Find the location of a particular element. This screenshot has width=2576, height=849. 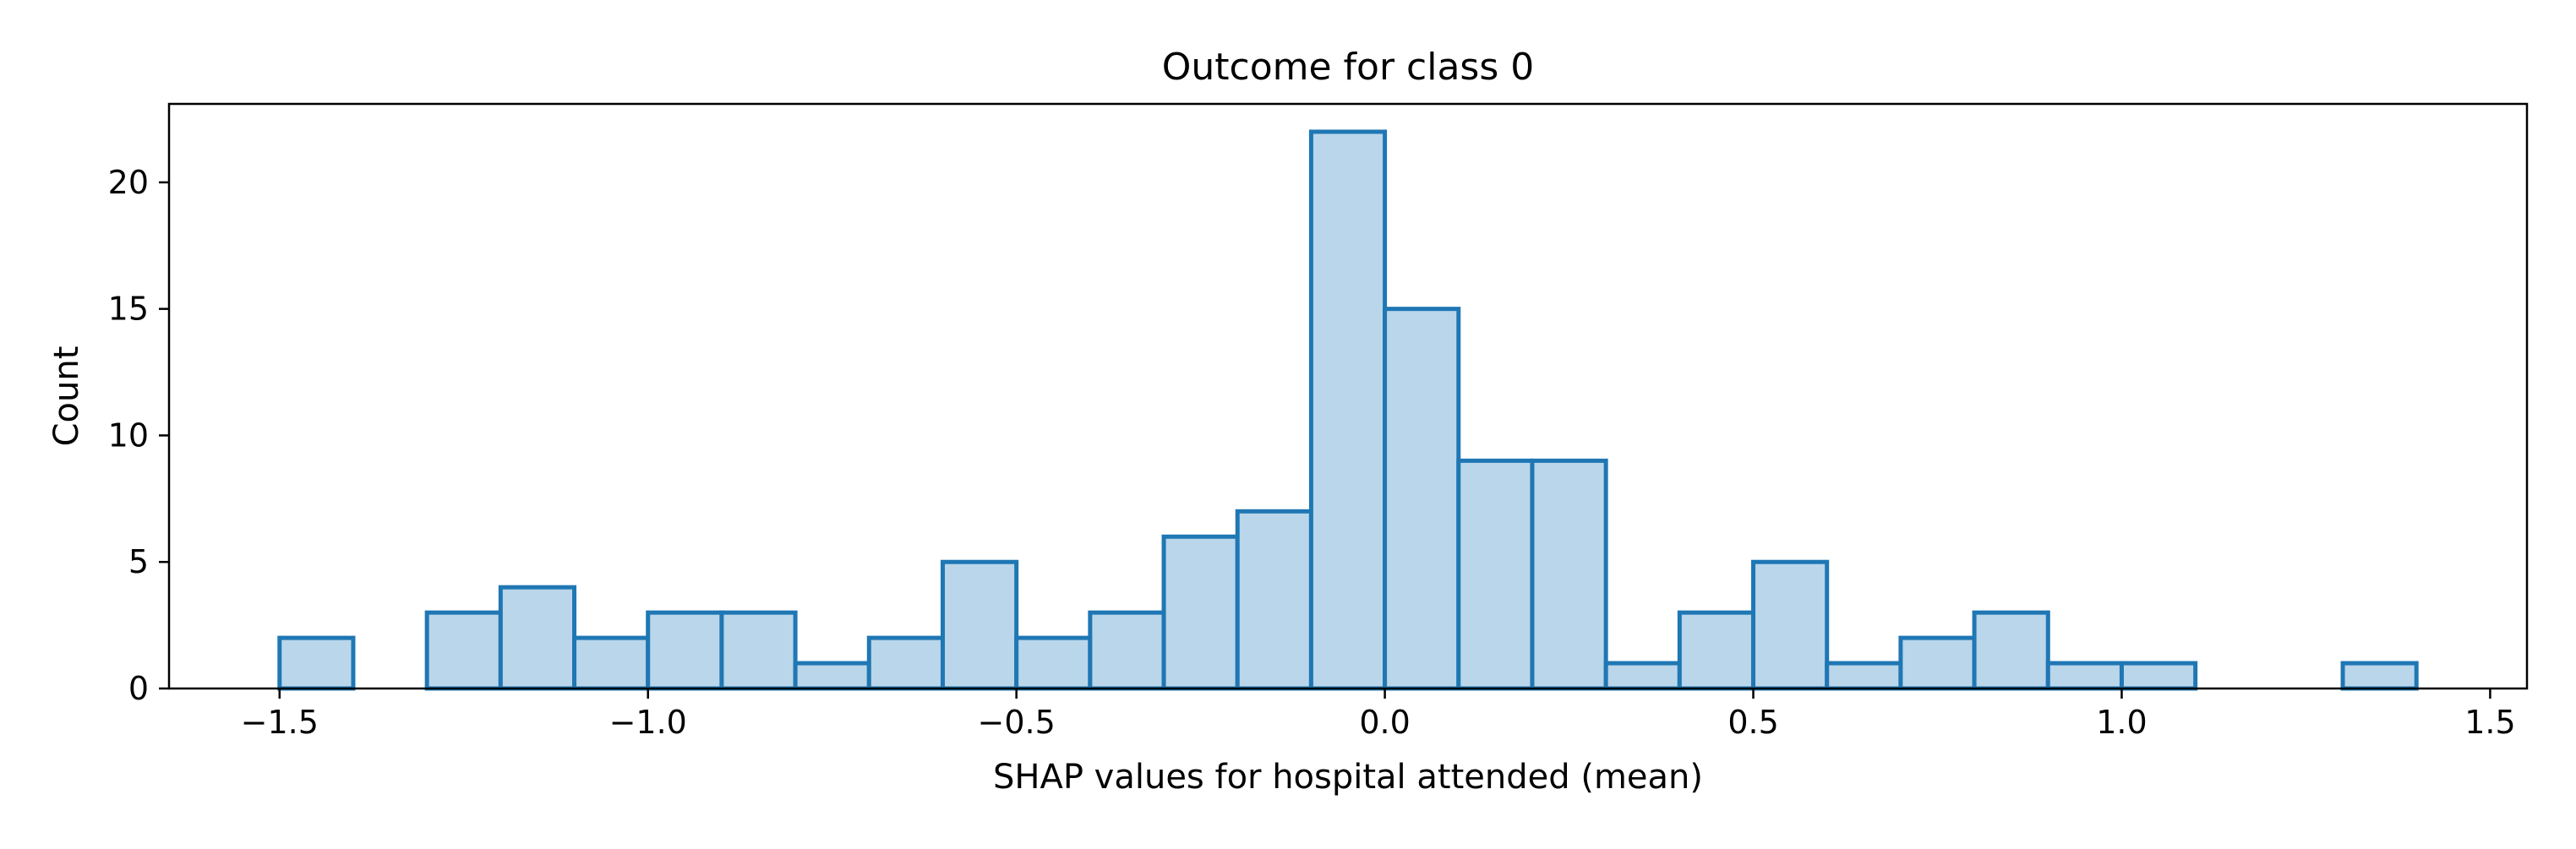

x-tick-label: −1.5 is located at coordinates (280, 722).